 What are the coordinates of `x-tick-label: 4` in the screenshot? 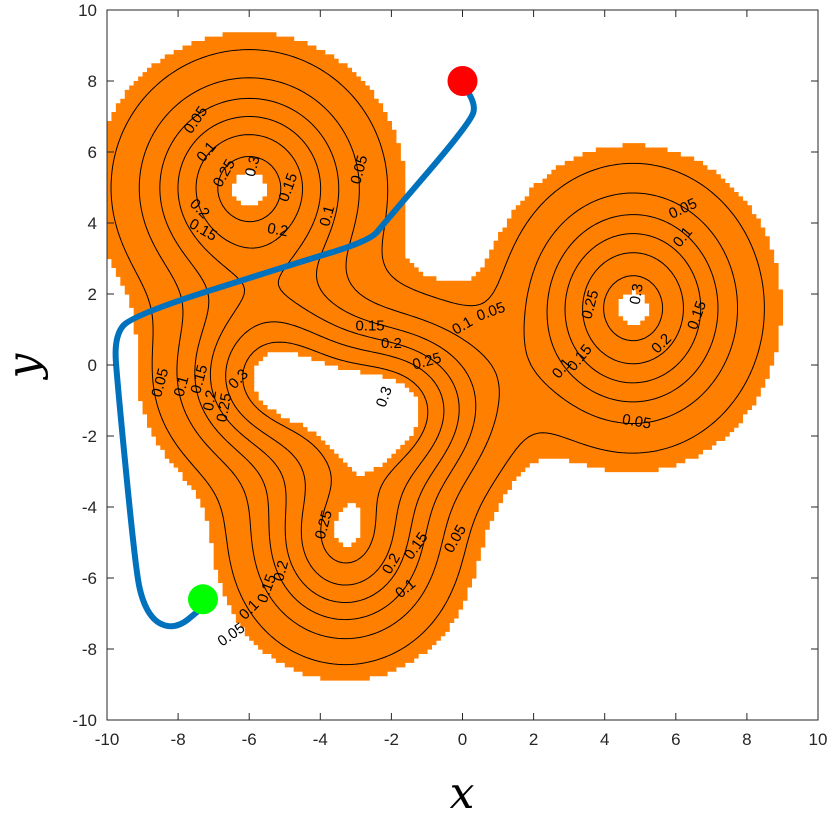 It's located at (604, 739).